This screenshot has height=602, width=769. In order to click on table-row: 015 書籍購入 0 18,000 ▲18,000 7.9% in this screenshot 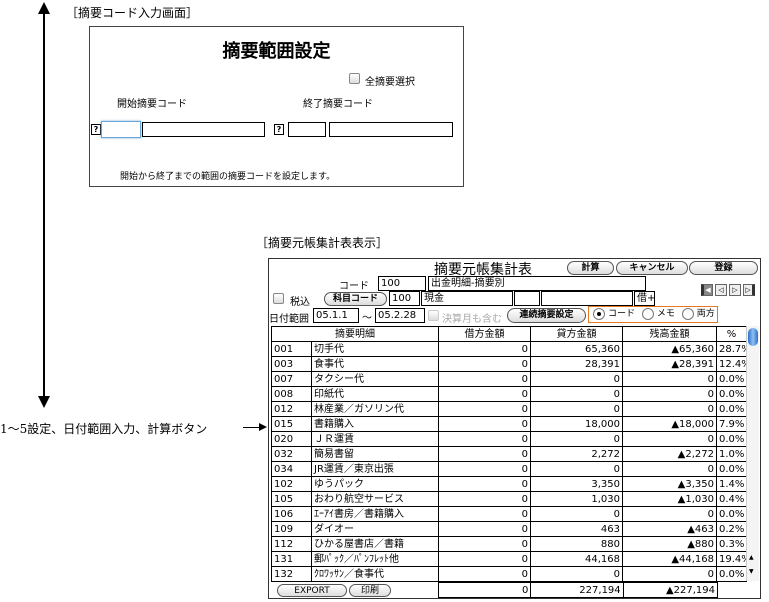, I will do `click(509, 424)`.